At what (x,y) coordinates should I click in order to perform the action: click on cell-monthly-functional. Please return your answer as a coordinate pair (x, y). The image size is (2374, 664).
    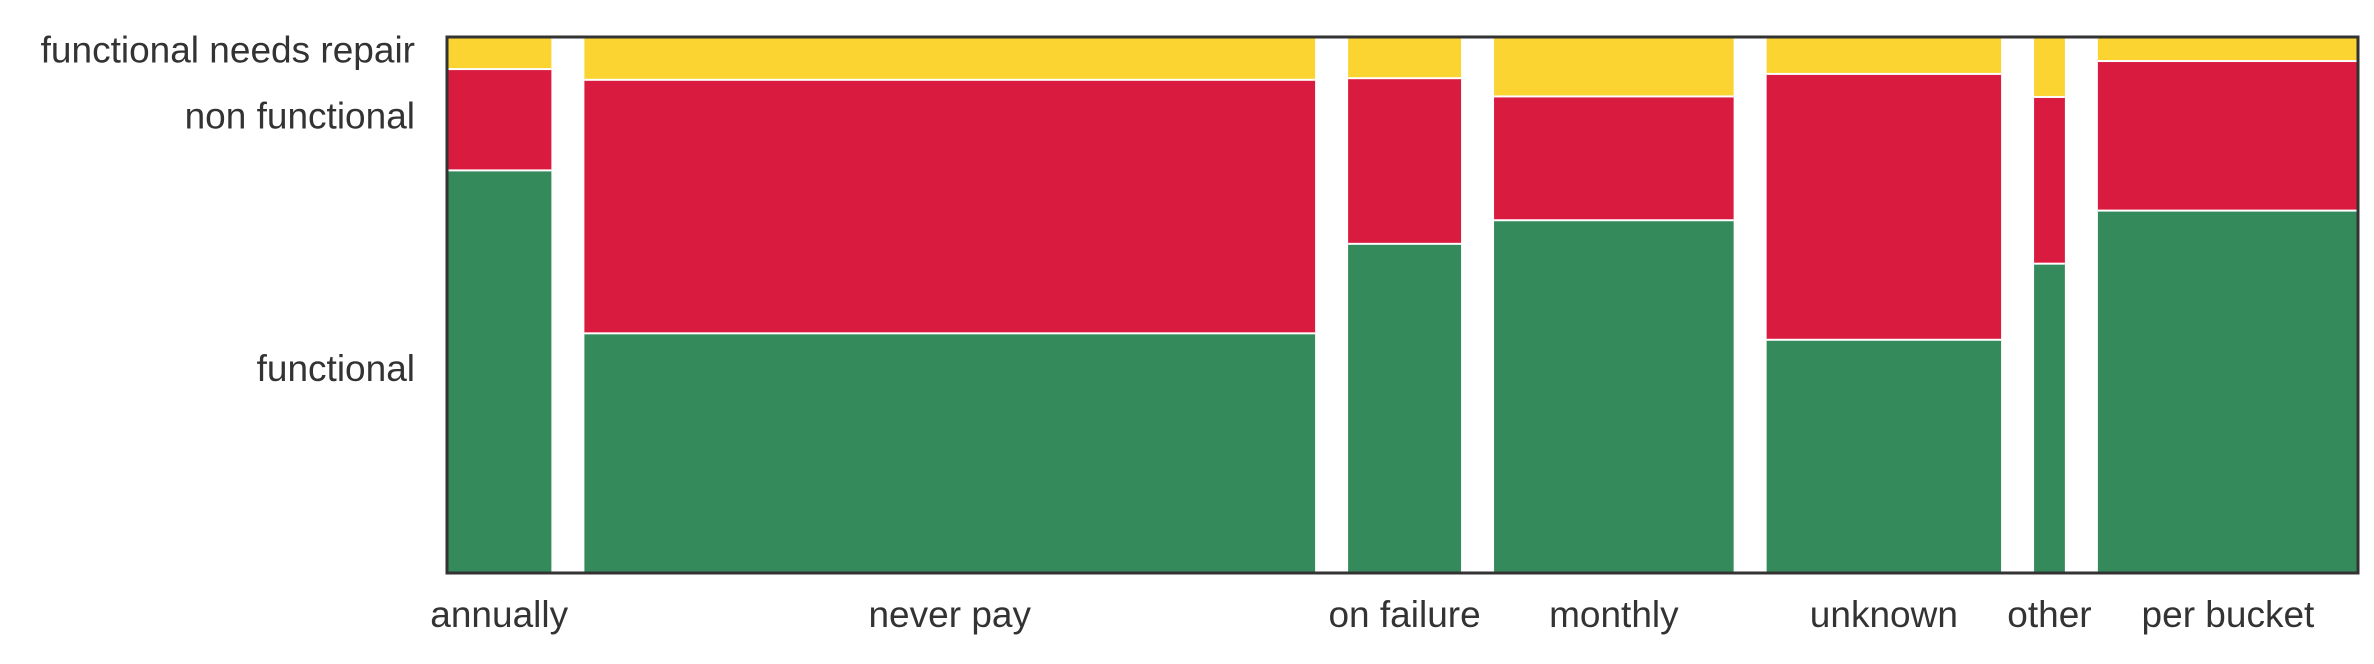
    Looking at the image, I should click on (1614, 396).